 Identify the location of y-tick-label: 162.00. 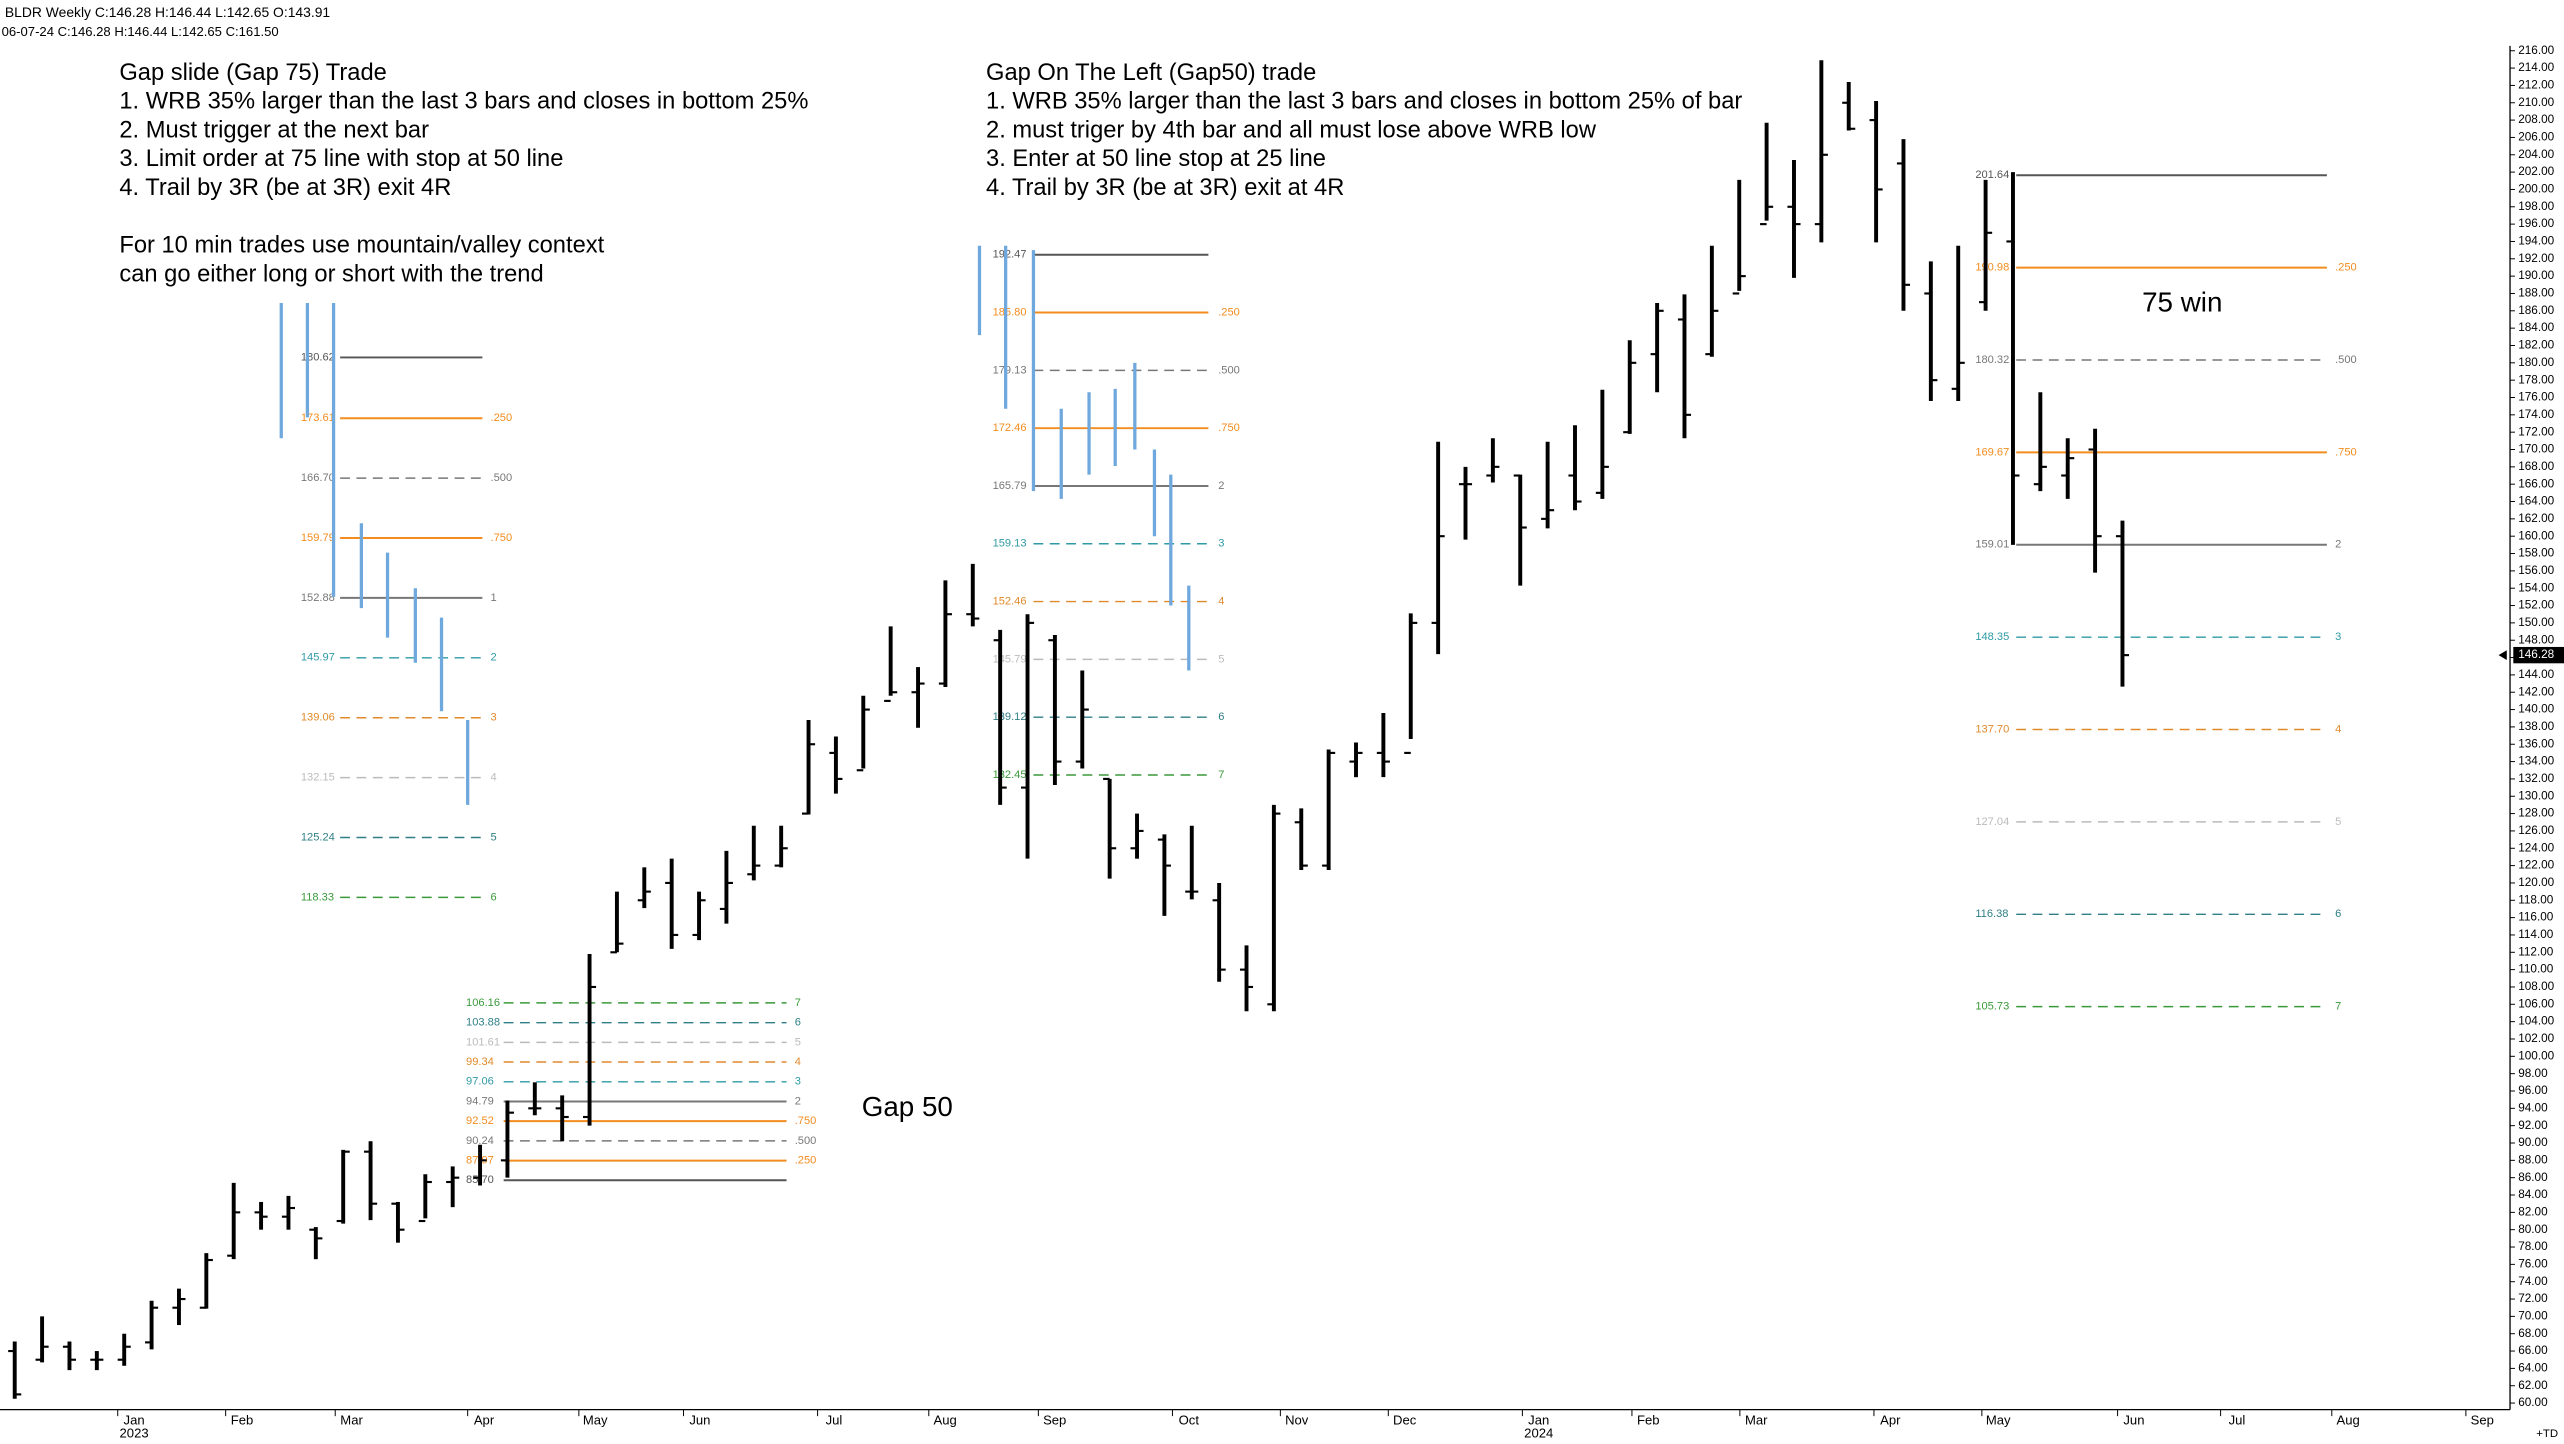
(2536, 518).